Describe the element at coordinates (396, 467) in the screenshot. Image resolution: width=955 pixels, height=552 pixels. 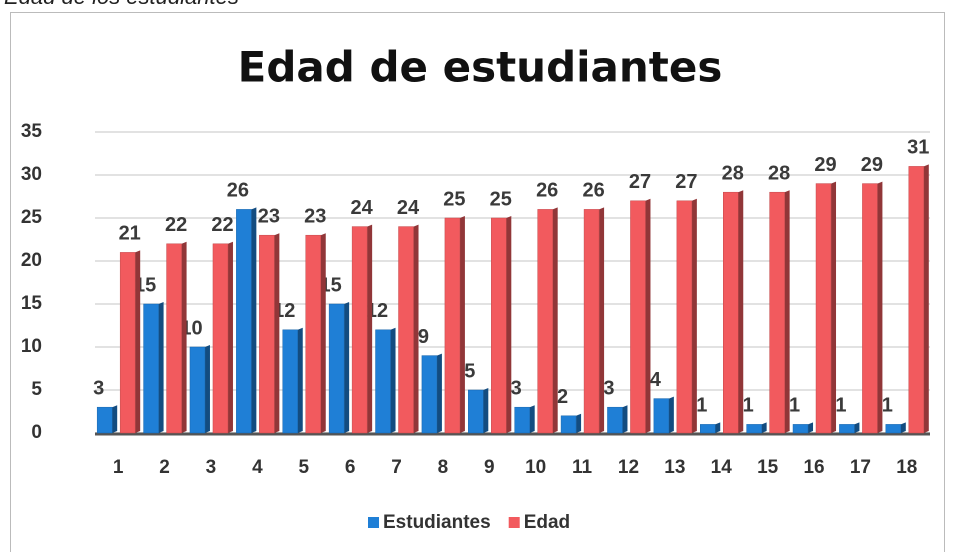
I see `x-tick-label: 7` at that location.